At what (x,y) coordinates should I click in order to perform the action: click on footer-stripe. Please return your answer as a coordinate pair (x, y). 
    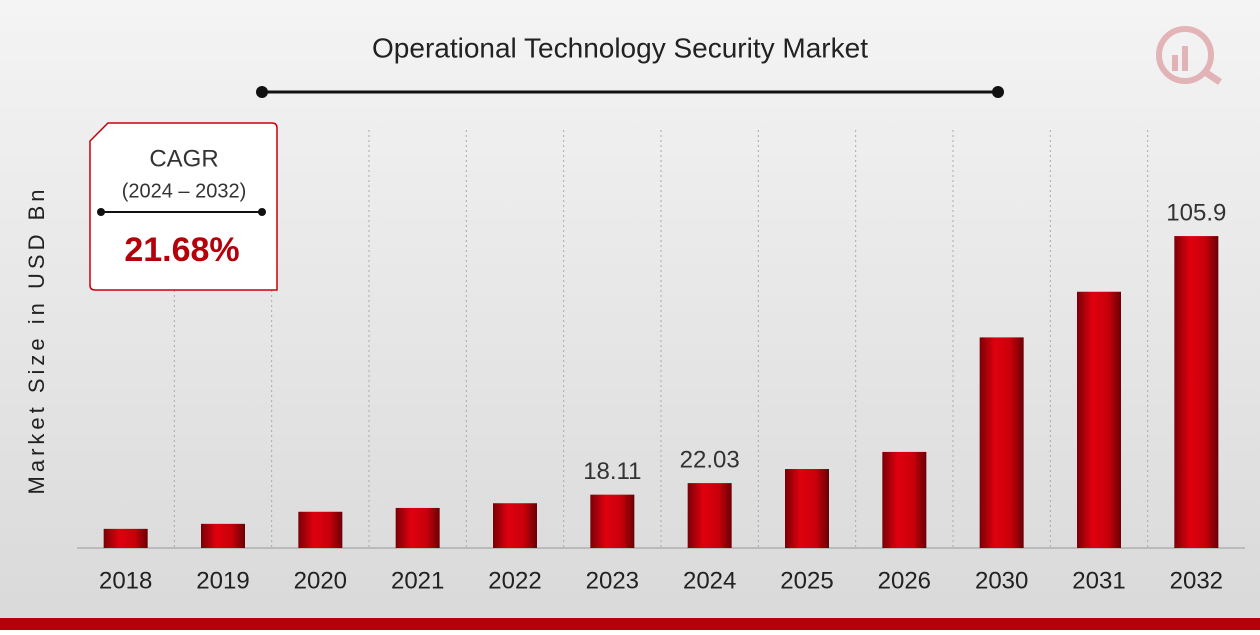
    Looking at the image, I should click on (630, 624).